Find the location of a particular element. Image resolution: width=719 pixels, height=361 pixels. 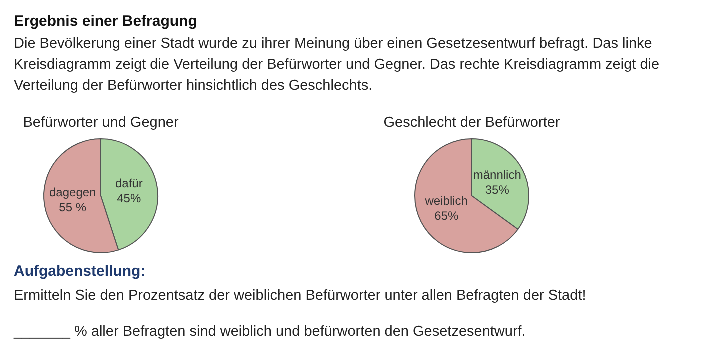

data-label: 65% is located at coordinates (446, 215).